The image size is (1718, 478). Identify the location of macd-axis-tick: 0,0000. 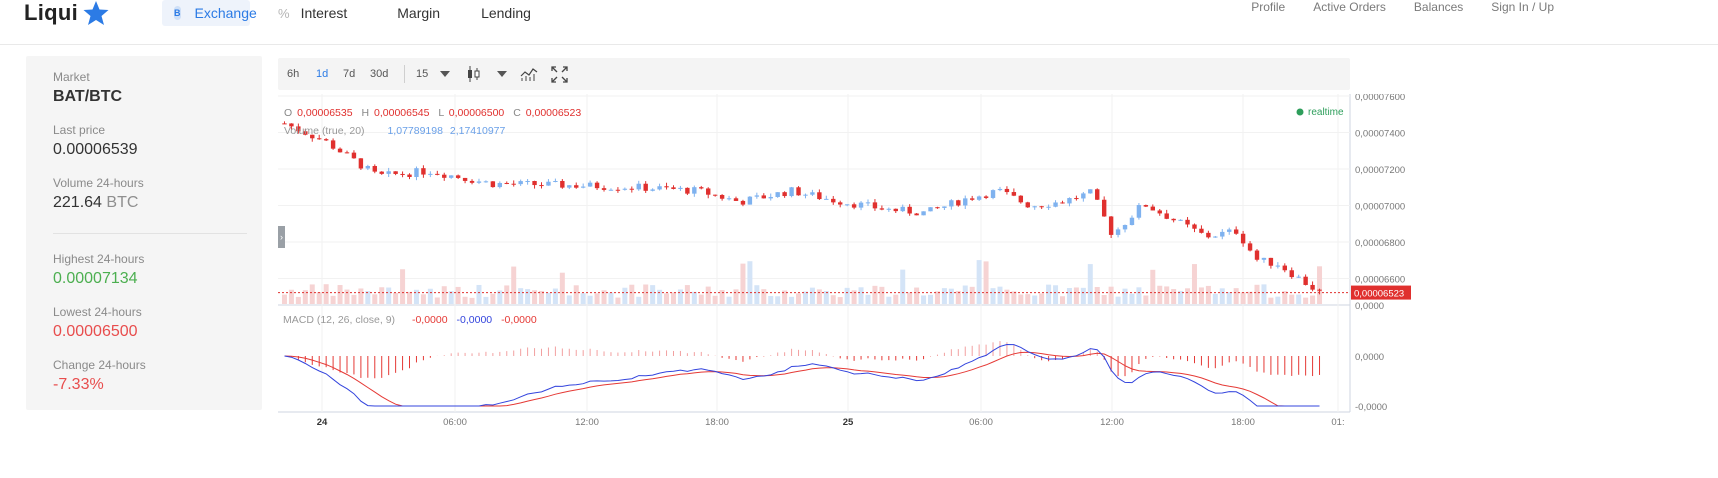
(1369, 357).